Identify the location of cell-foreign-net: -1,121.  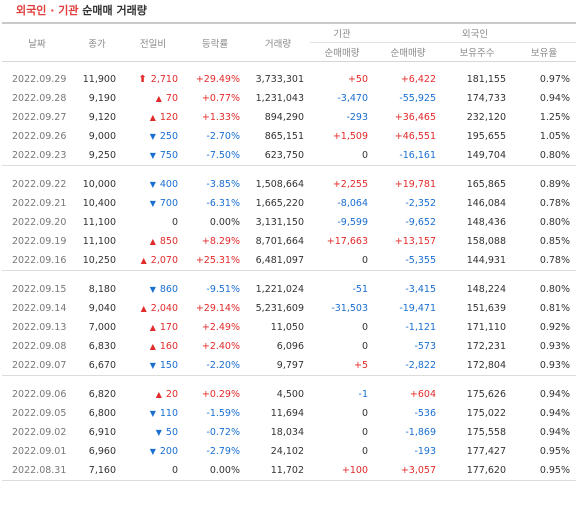
(420, 327).